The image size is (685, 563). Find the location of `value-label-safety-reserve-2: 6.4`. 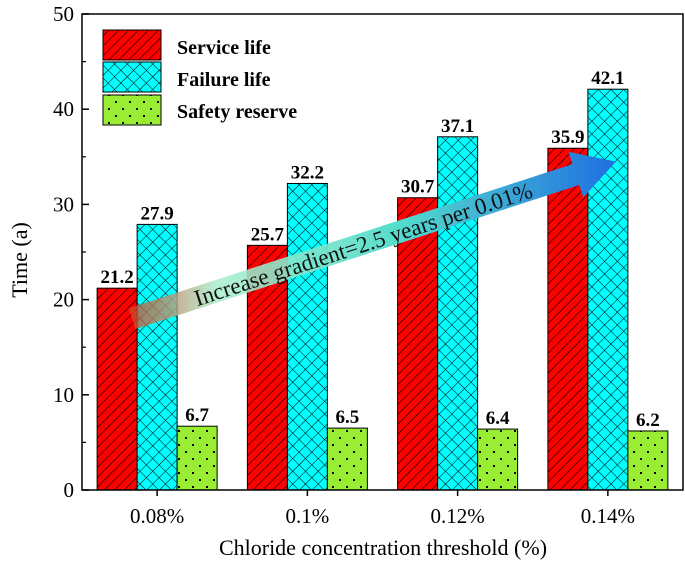

value-label-safety-reserve-2: 6.4 is located at coordinates (498, 418).